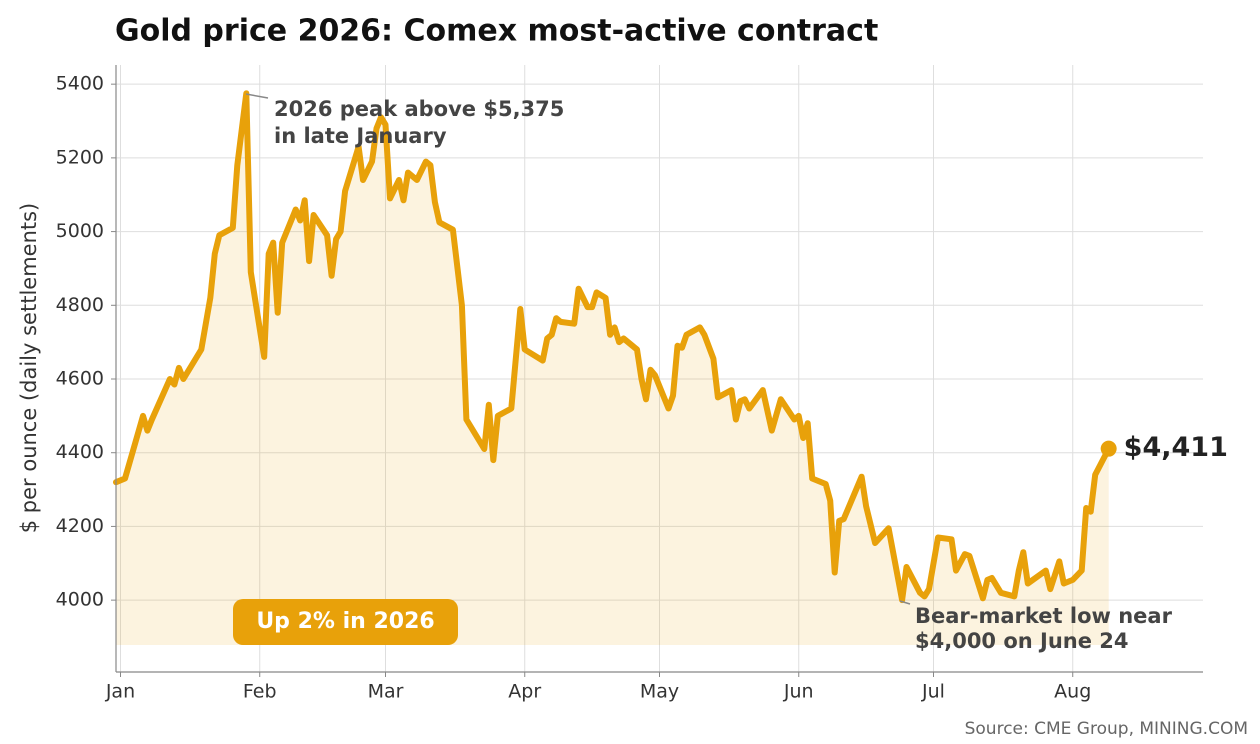 This screenshot has width=1260, height=744. I want to click on low-note: $4,000 on June 24, so click(1022, 641).